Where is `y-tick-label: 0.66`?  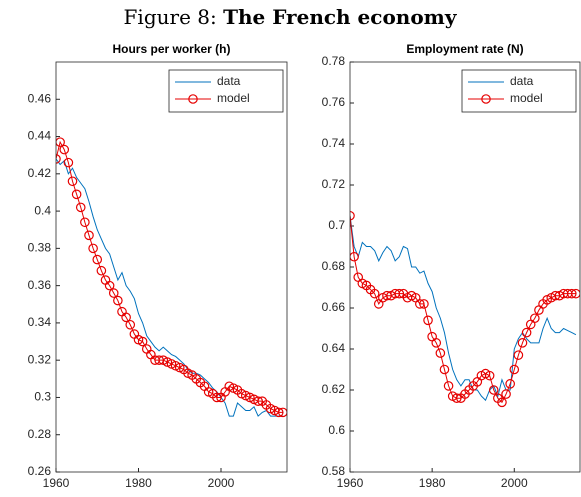
y-tick-label: 0.66 is located at coordinates (334, 307).